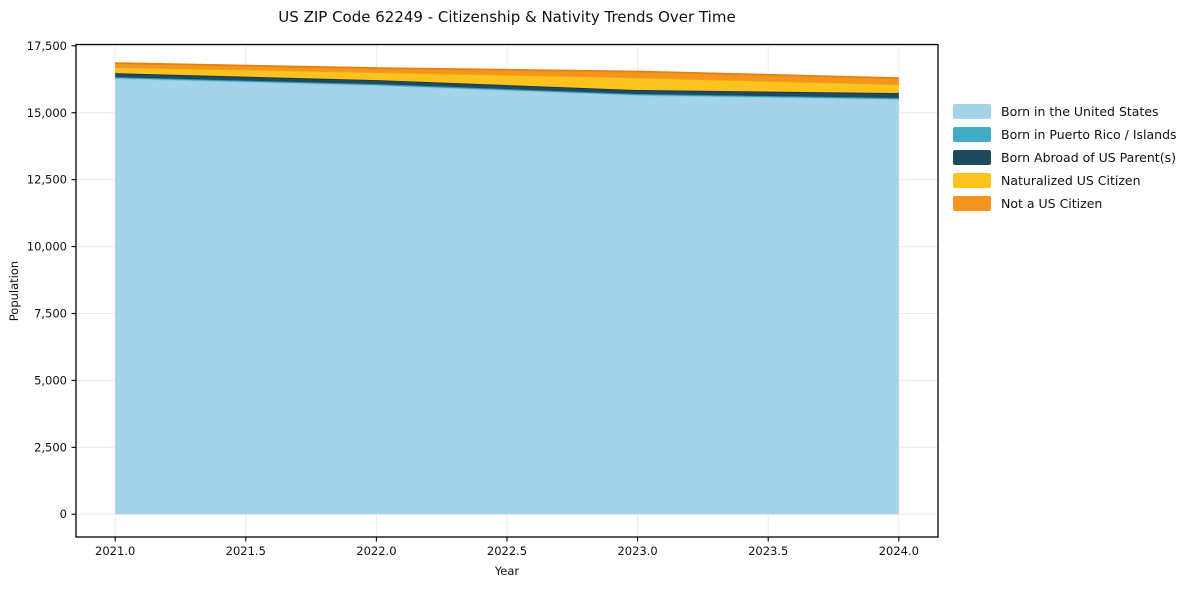  Describe the element at coordinates (637, 551) in the screenshot. I see `x-tick-label: 2023.0` at that location.